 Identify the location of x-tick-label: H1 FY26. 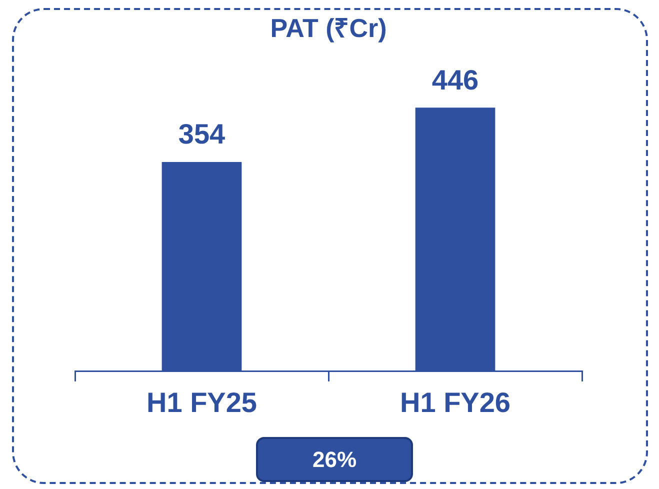
(455, 402).